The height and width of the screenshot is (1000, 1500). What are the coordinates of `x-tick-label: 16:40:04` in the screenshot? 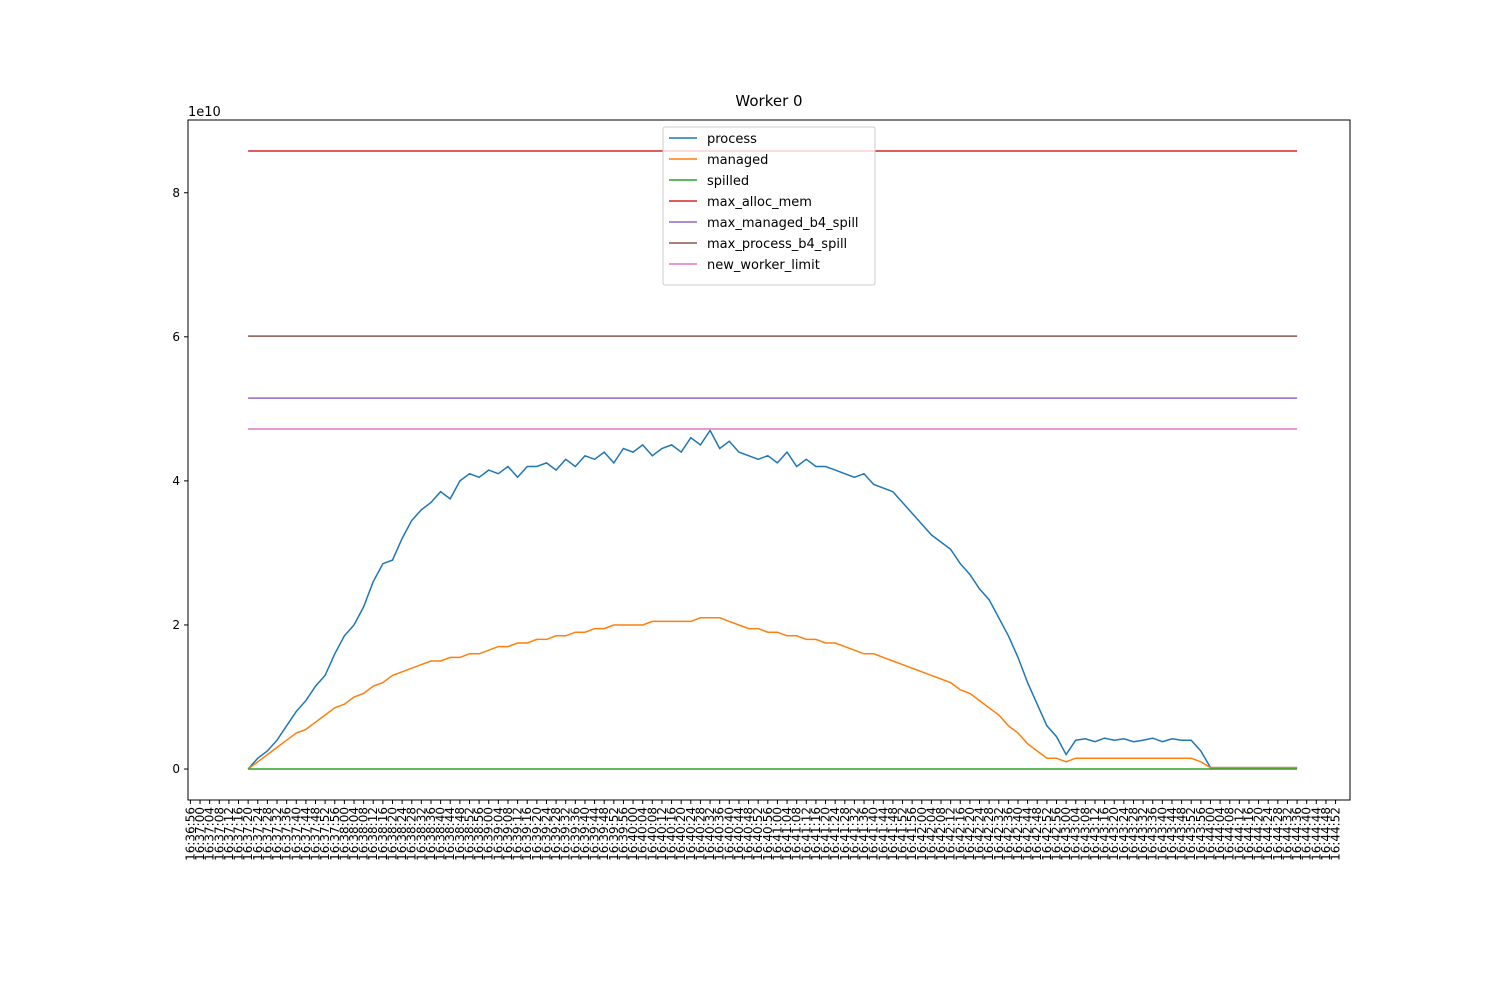 It's located at (643, 834).